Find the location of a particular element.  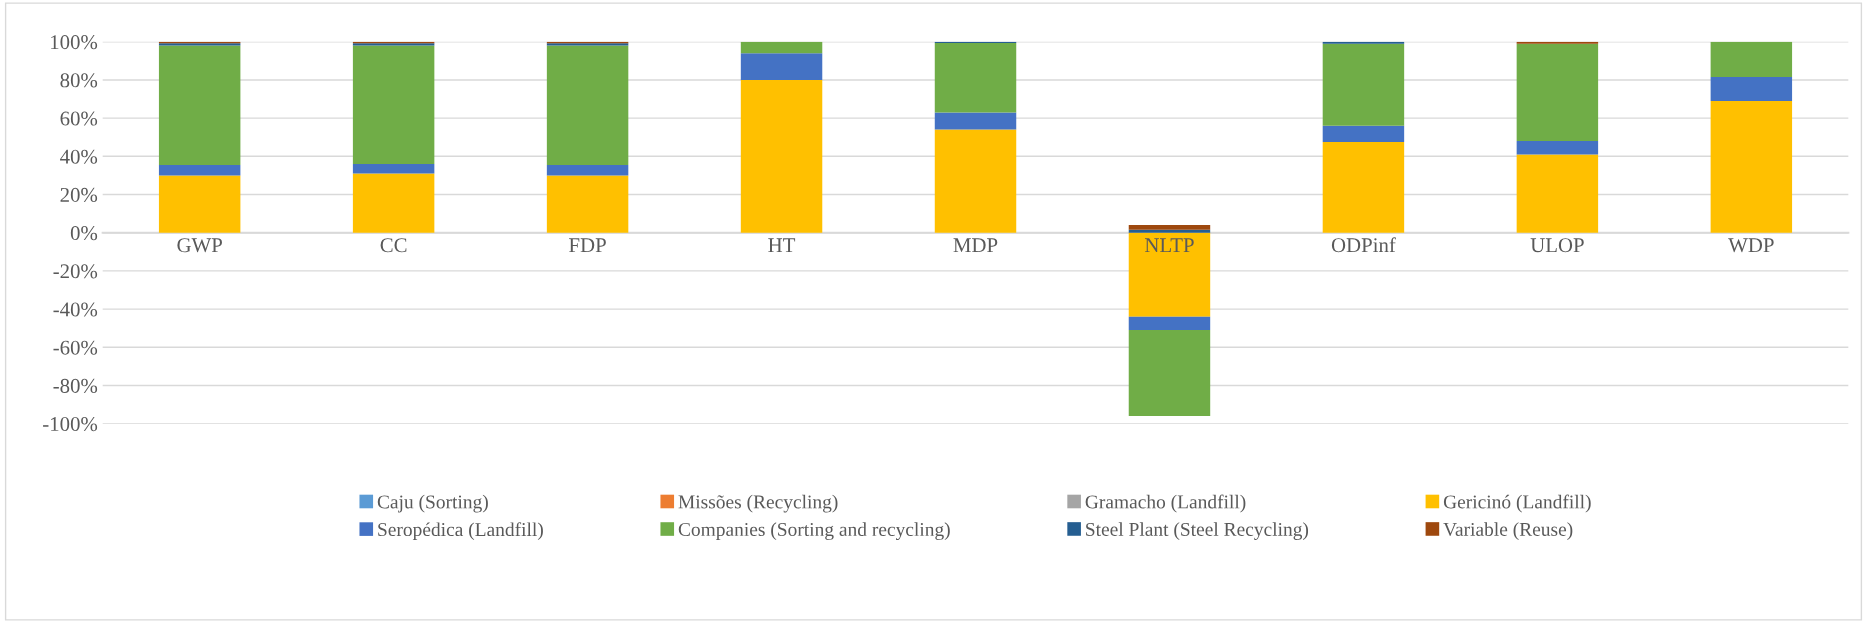

y-tick-label: 40% is located at coordinates (79, 156).